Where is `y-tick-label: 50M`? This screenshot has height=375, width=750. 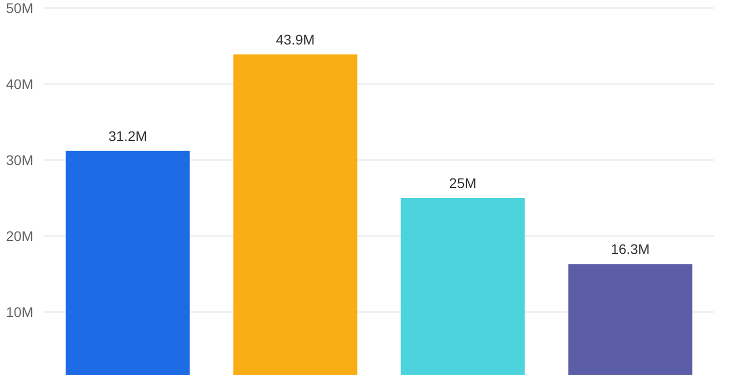
y-tick-label: 50M is located at coordinates (20, 8).